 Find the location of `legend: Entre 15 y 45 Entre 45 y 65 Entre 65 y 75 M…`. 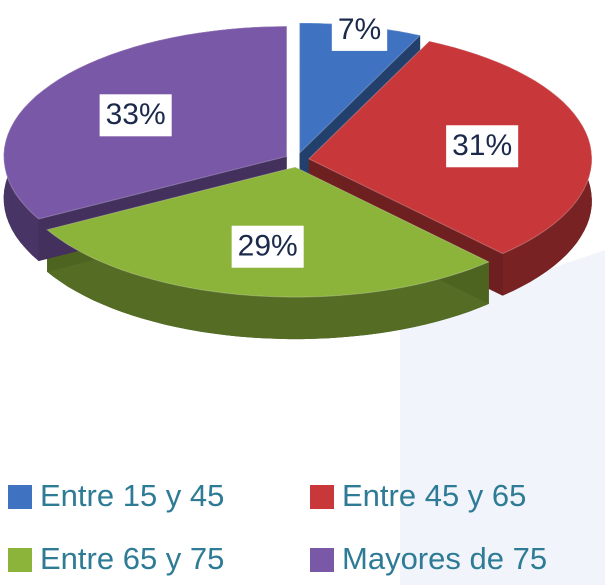

legend: Entre 15 y 45 Entre 45 y 65 Entre 65 y 75 M… is located at coordinates (277, 527).